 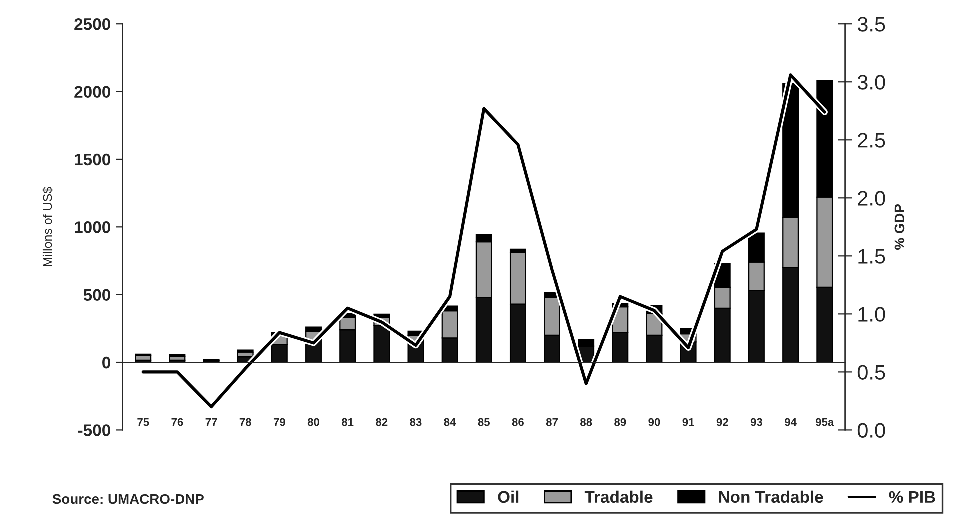 What do you see at coordinates (128, 499) in the screenshot?
I see `source-note: Source: UMACRO-DNP` at bounding box center [128, 499].